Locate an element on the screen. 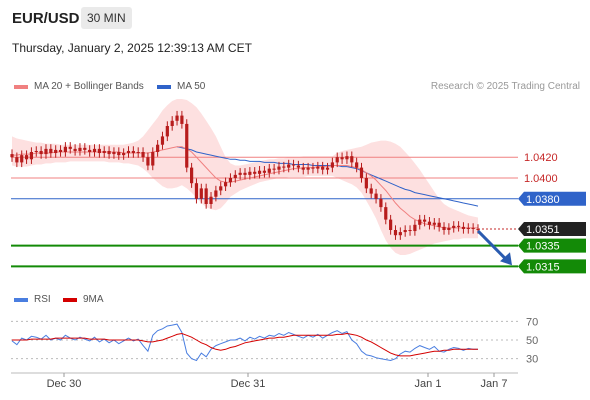 The image size is (590, 400). legend-ma50: MA 50 is located at coordinates (181, 86).